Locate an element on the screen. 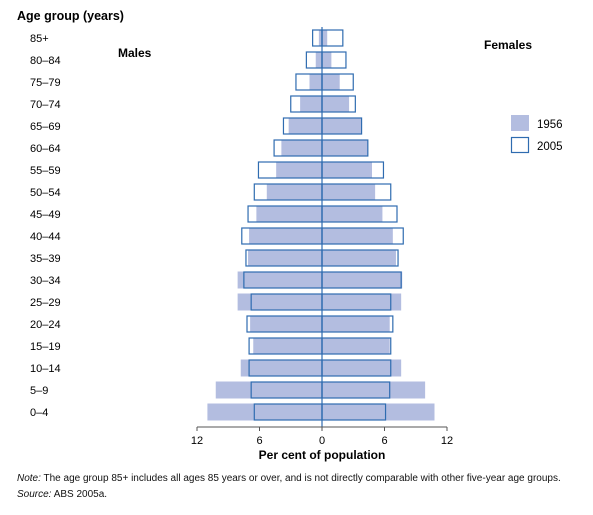  bar-1956-females-50–54 is located at coordinates (349, 192).